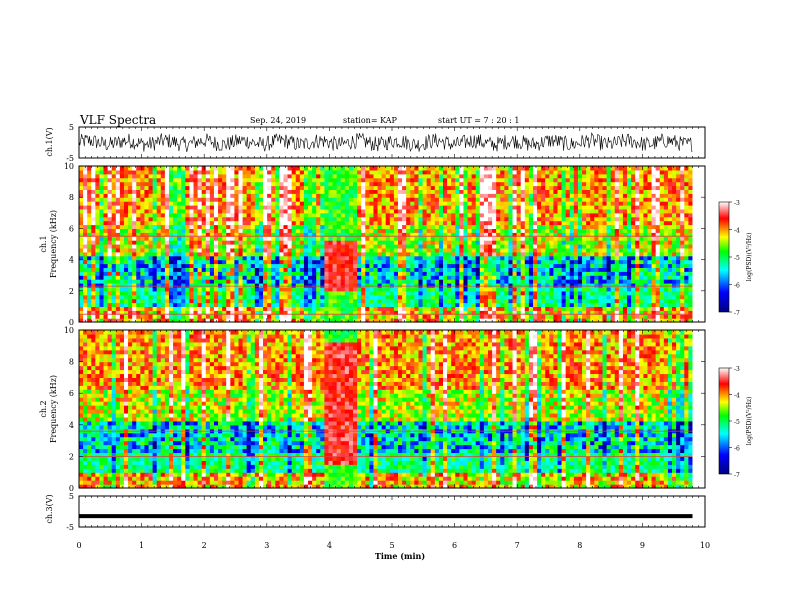  I want to click on time-tick-label: 8, so click(579, 545).